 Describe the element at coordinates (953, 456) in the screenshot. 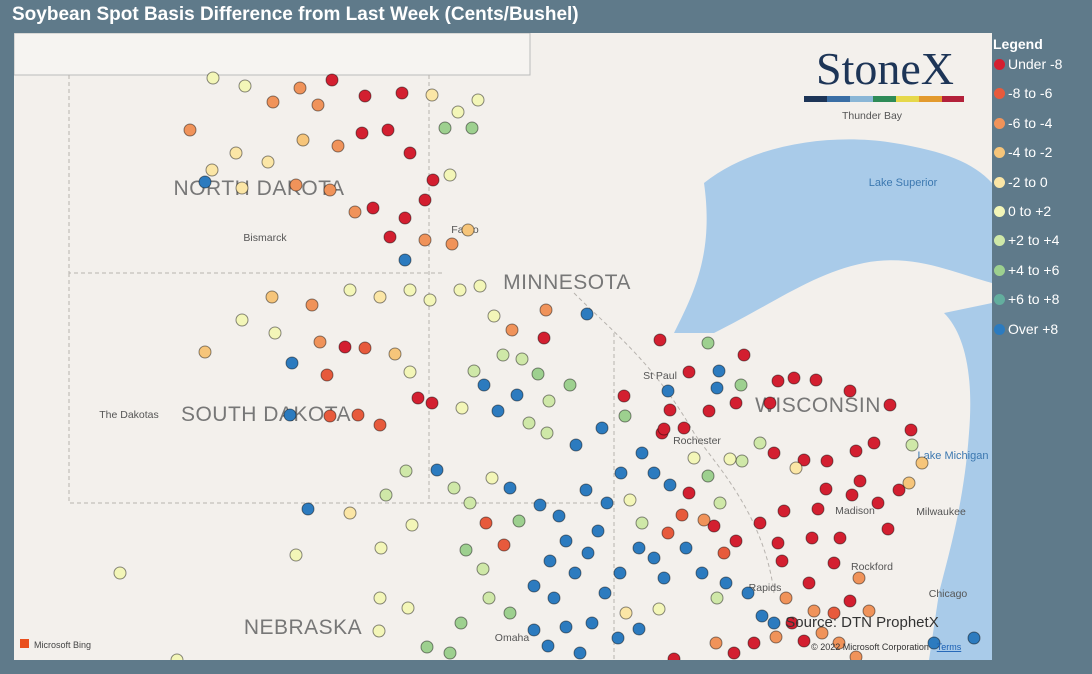

I see `water-label: Lake Michigan` at that location.